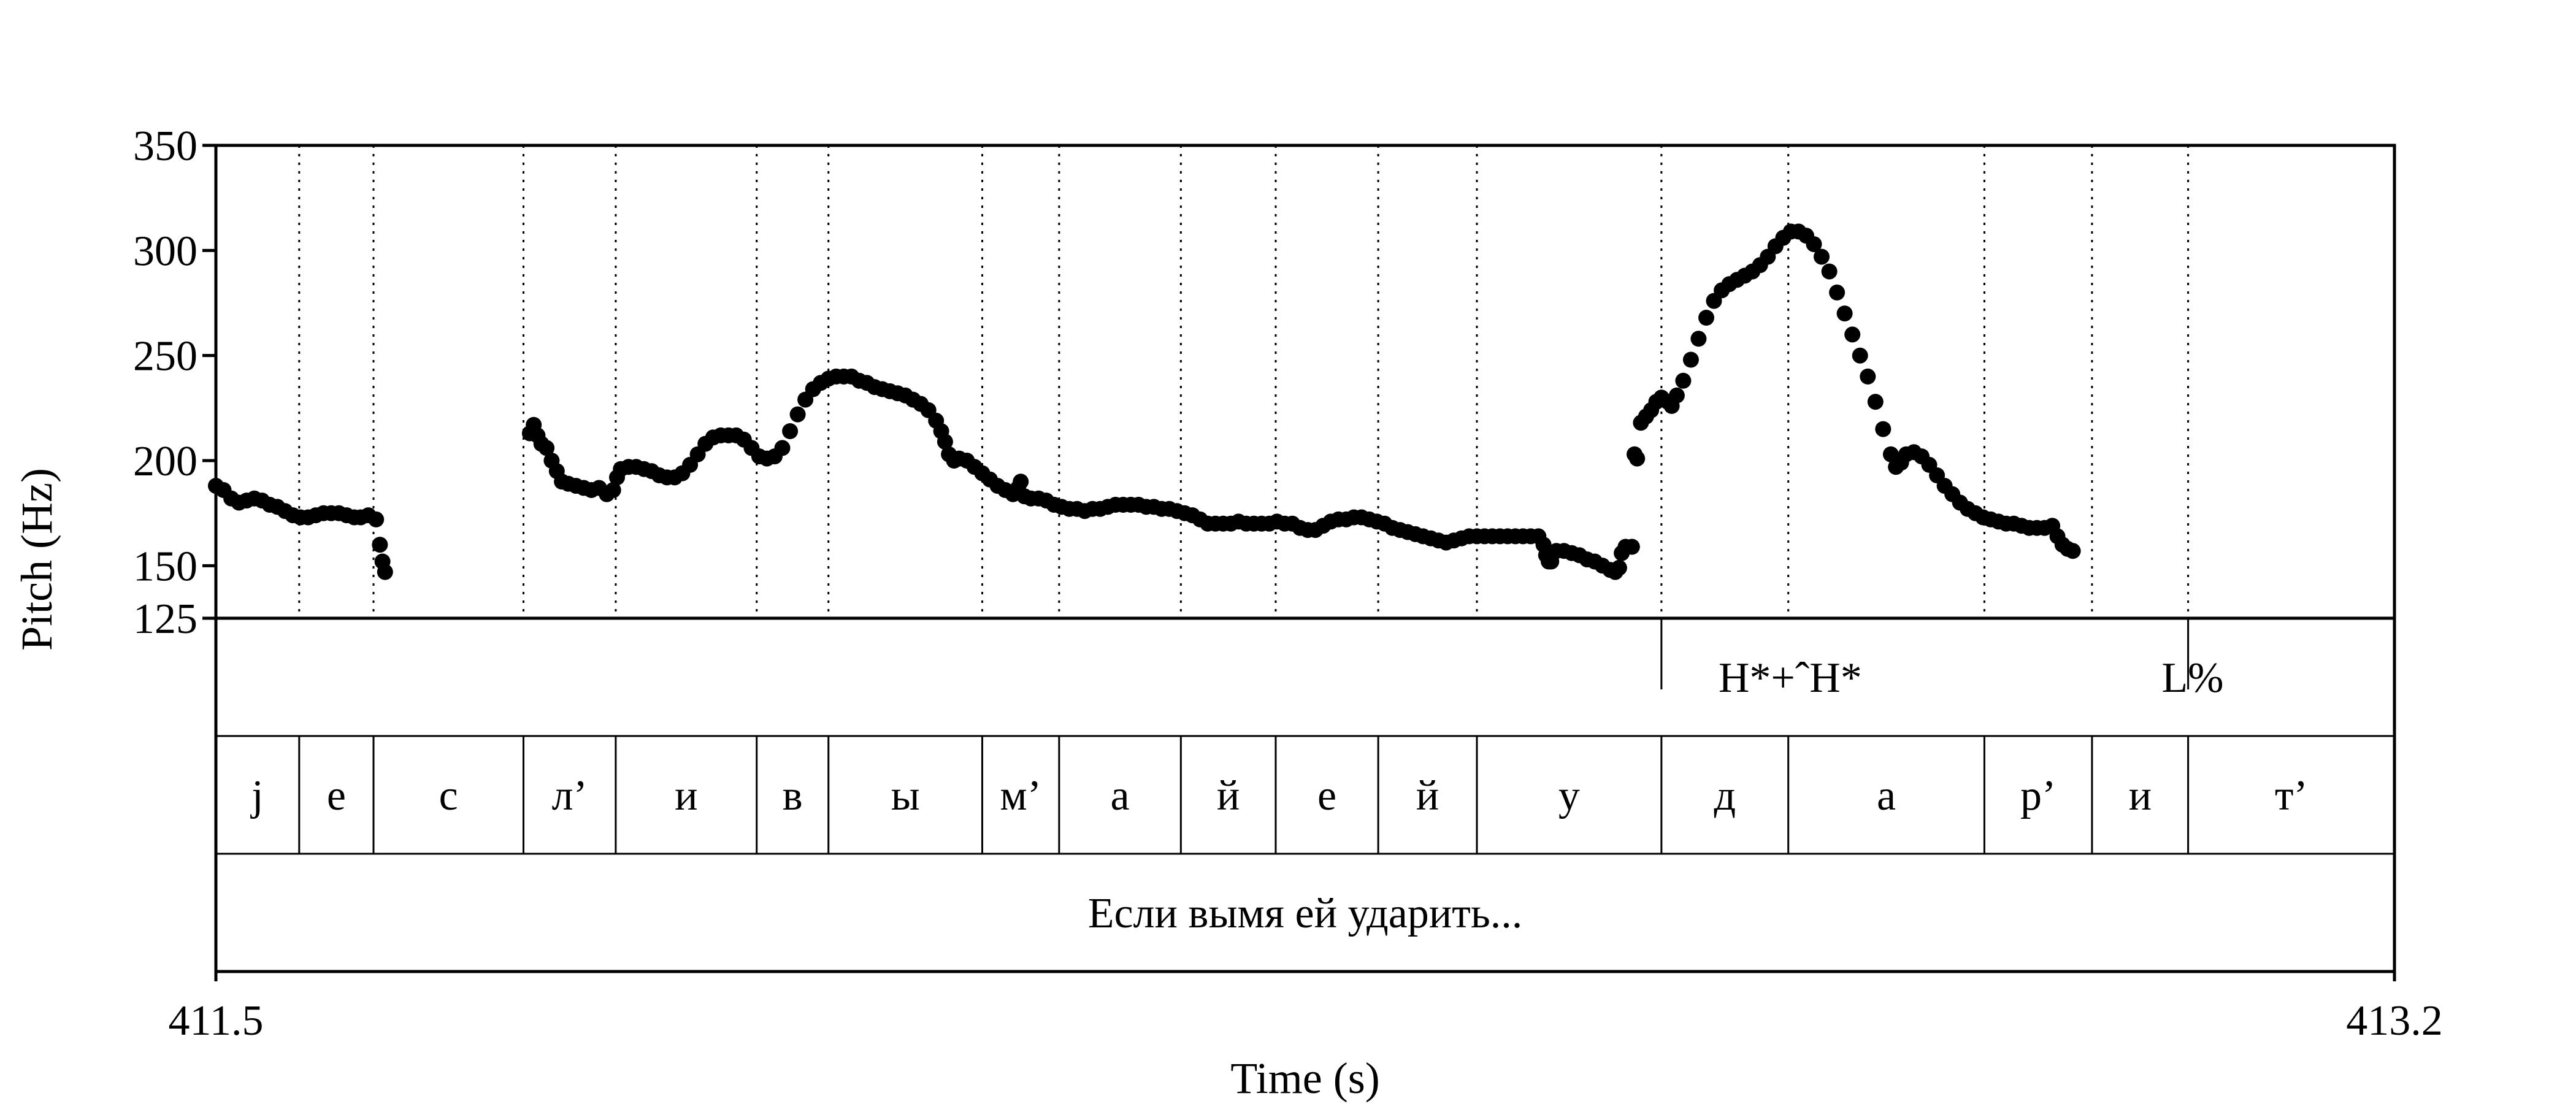  I want to click on segments-label-17: т’, so click(2291, 795).